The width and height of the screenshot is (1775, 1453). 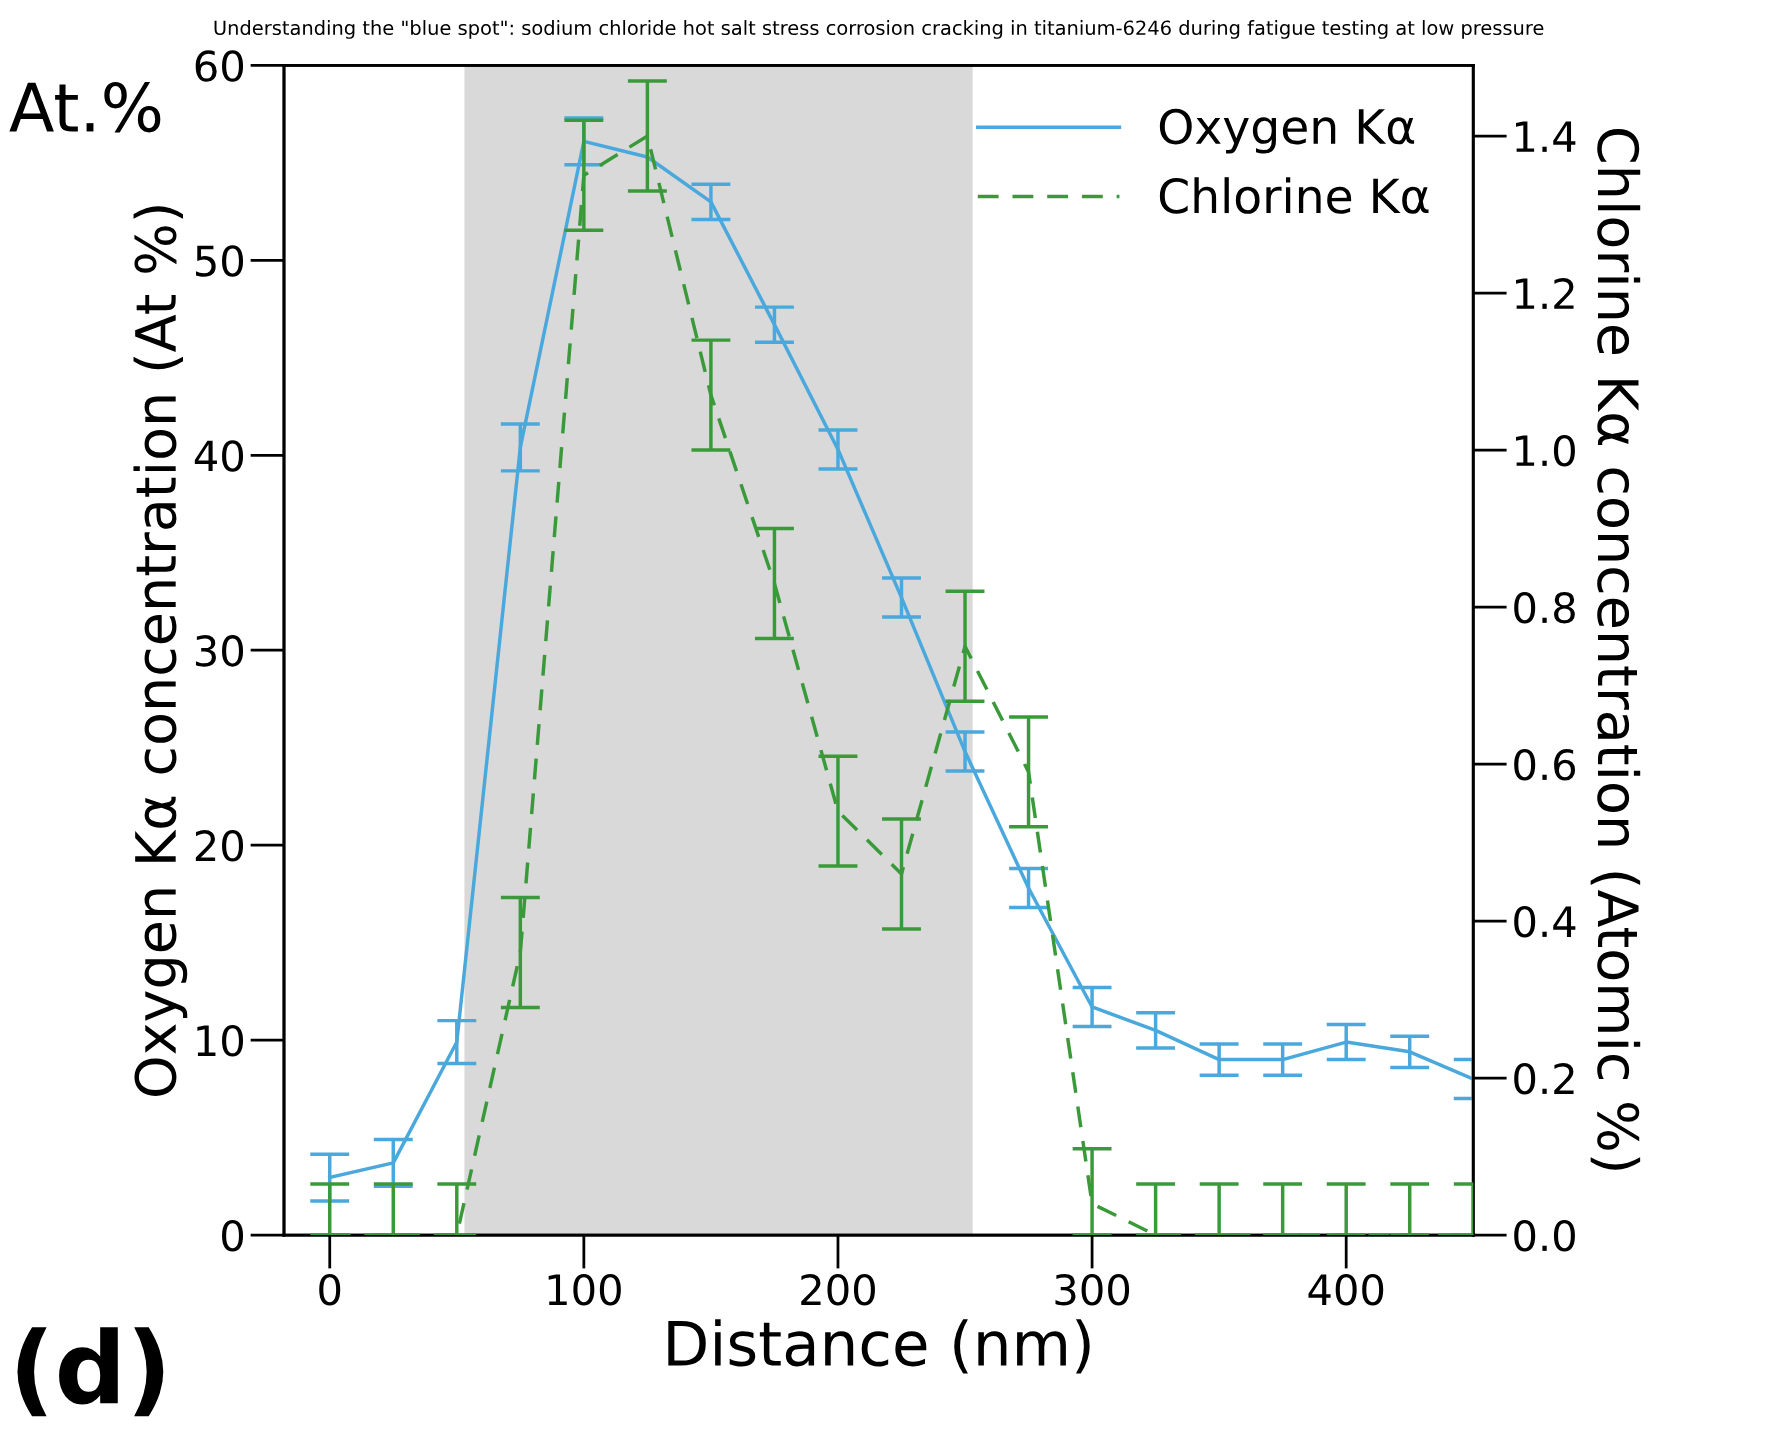 I want to click on text: (d), so click(x=90, y=1372).